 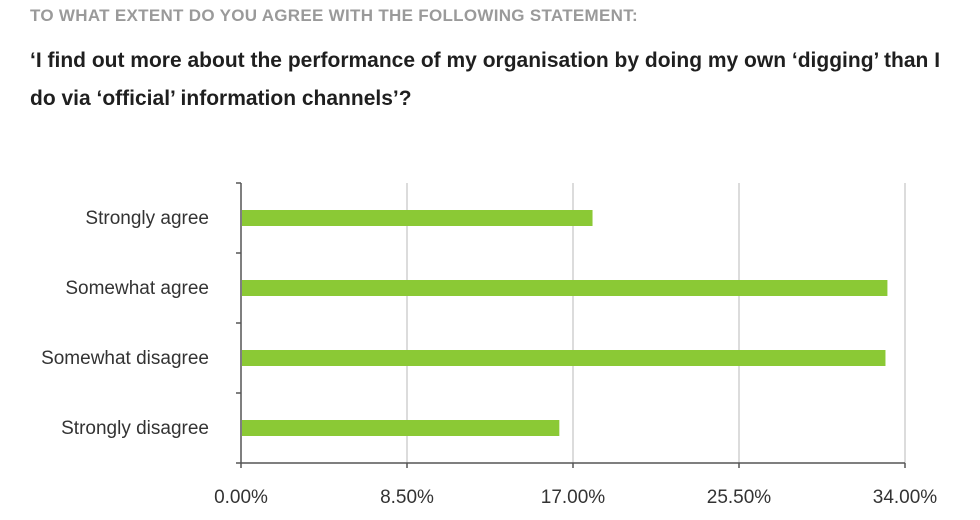 I want to click on x-tick-label: 0.00%, so click(x=241, y=497).